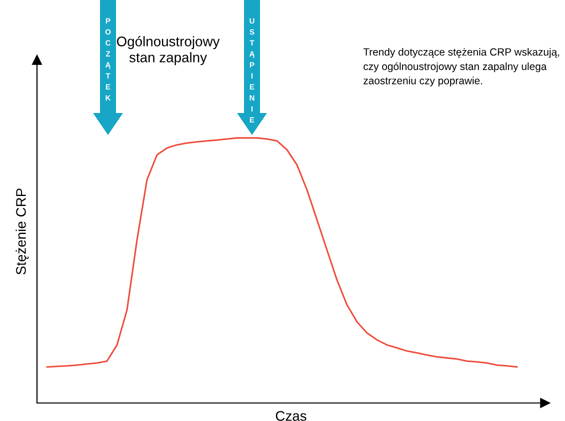 Image resolution: width=565 pixels, height=421 pixels. I want to click on x-axis-title: Czas, so click(291, 416).